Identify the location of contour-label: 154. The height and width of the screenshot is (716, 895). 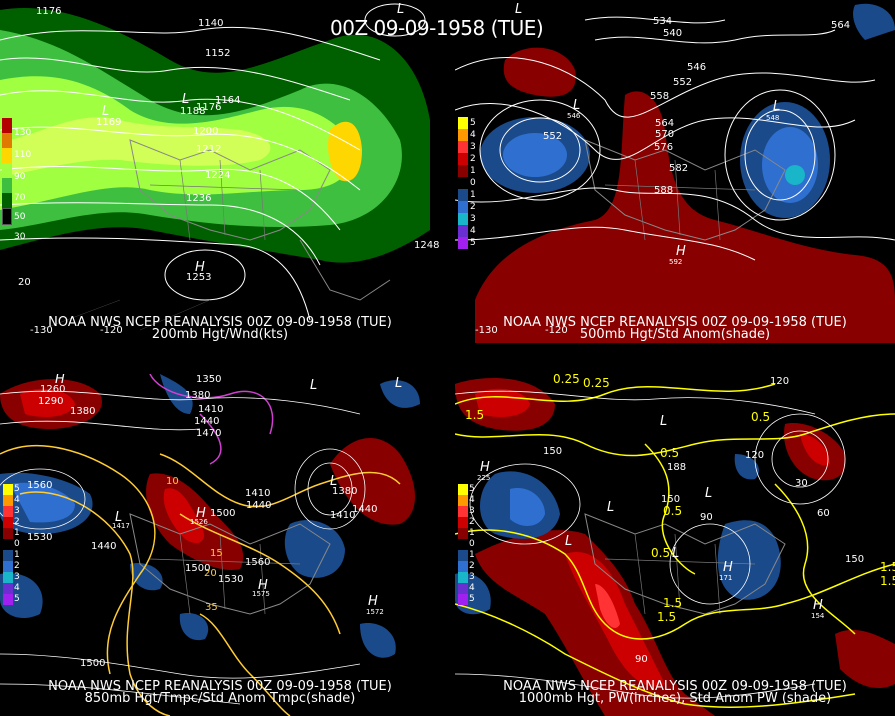
(818, 616).